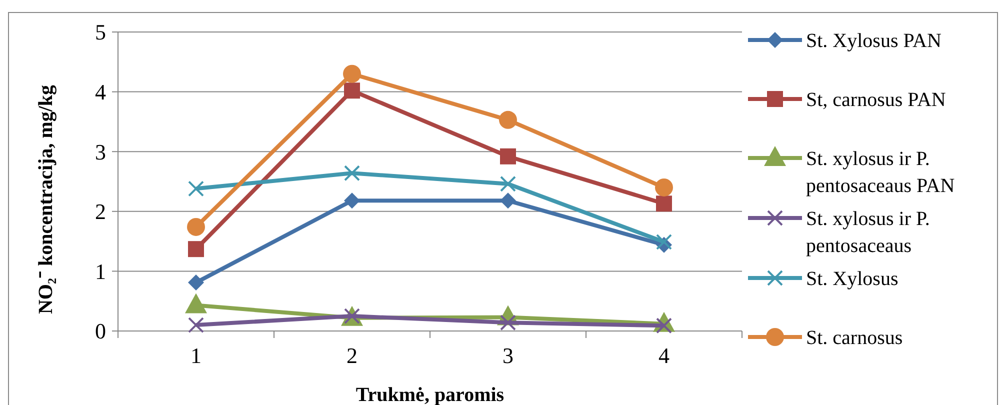 Image resolution: width=999 pixels, height=405 pixels. Describe the element at coordinates (100, 331) in the screenshot. I see `y-tick-label: 0` at that location.